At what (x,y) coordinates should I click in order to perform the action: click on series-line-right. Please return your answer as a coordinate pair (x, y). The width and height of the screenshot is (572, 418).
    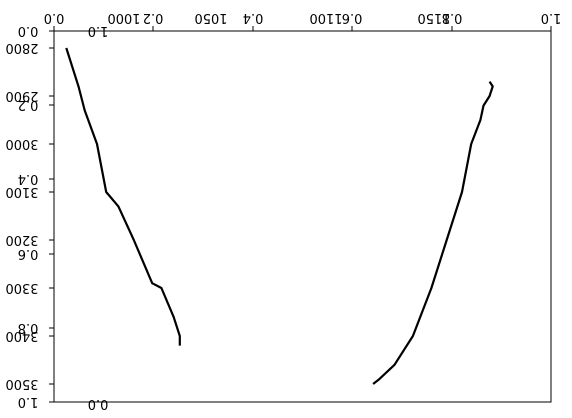
    Looking at the image, I should click on (123, 196).